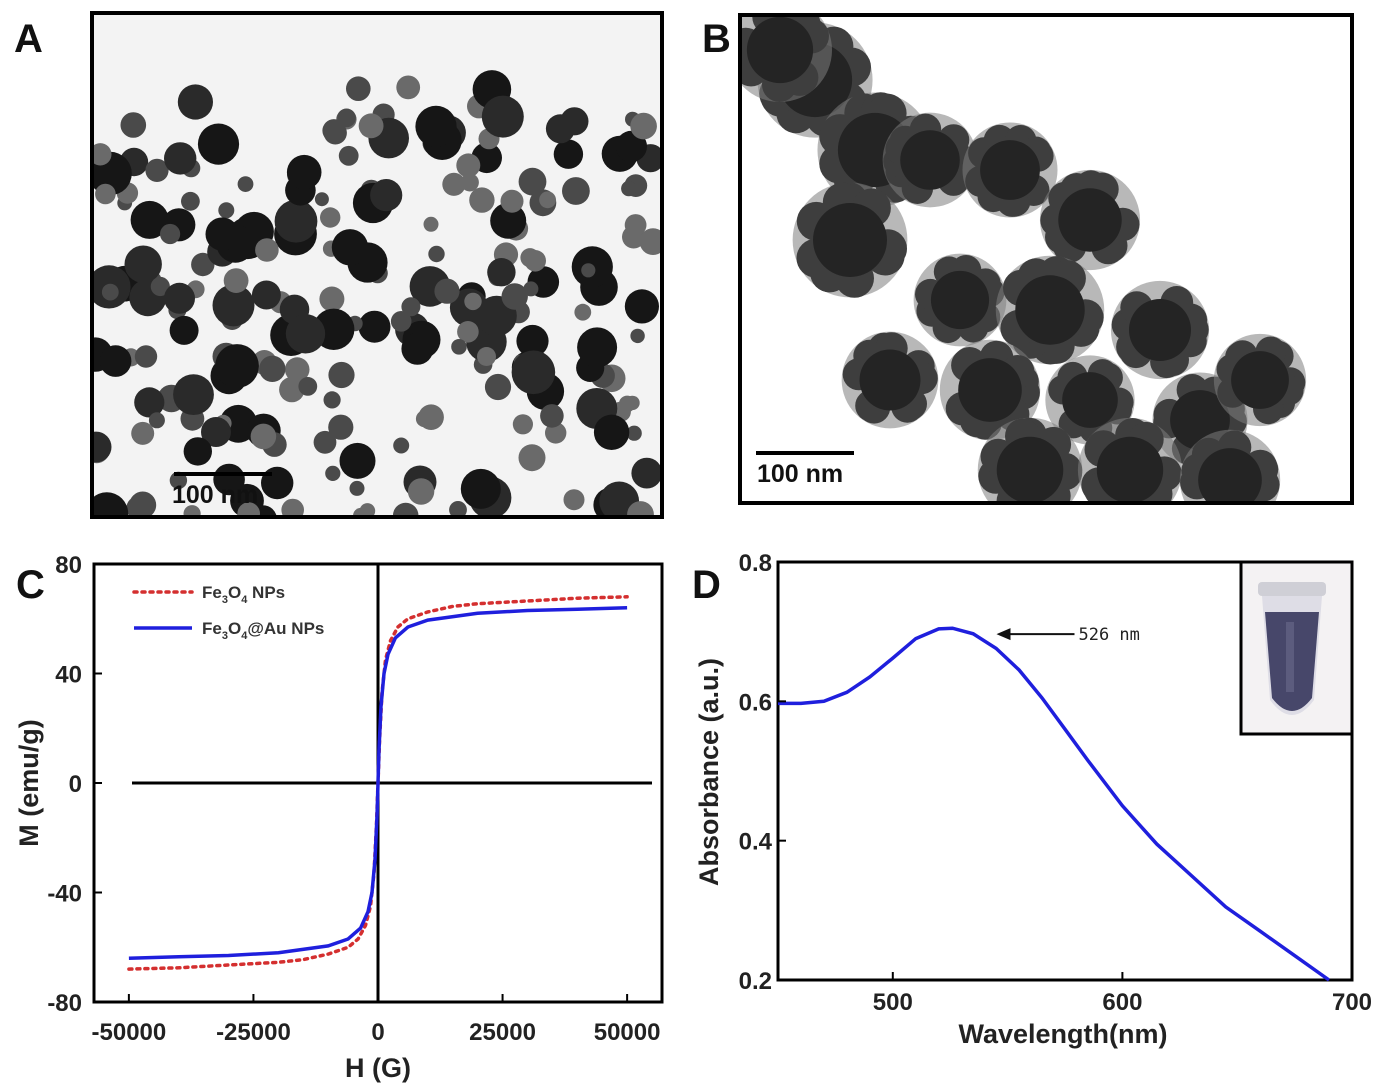 This screenshot has height=1092, width=1384. What do you see at coordinates (1290, 657) in the screenshot?
I see `vial-highlight` at bounding box center [1290, 657].